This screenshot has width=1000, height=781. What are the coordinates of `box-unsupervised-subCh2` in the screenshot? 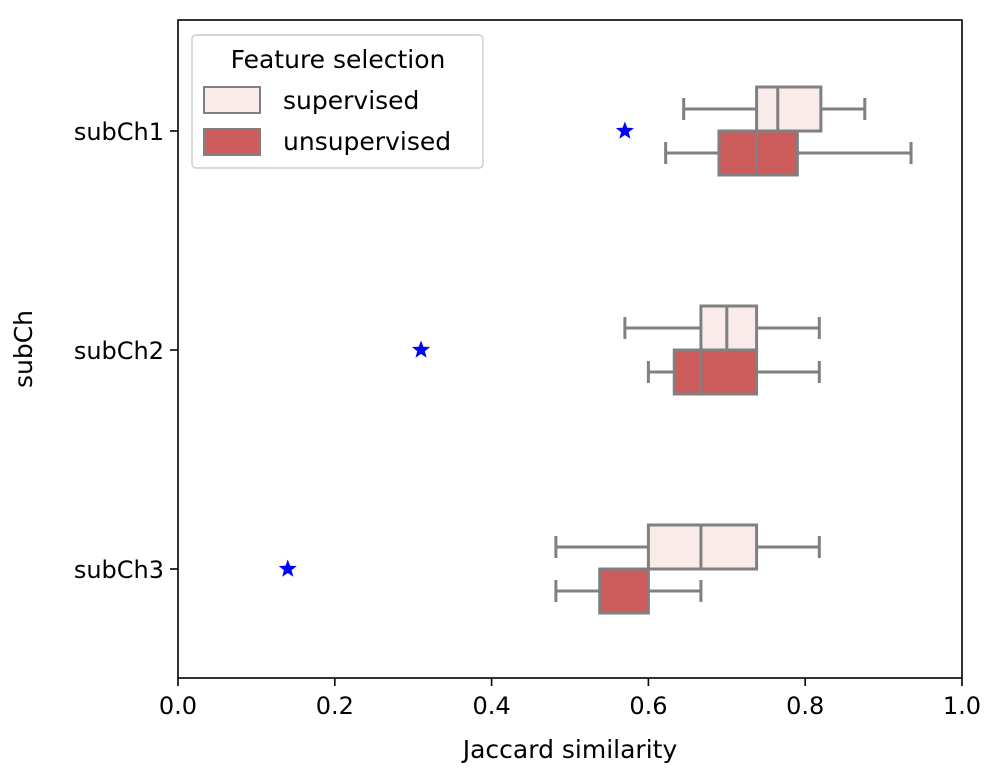 It's located at (733, 372).